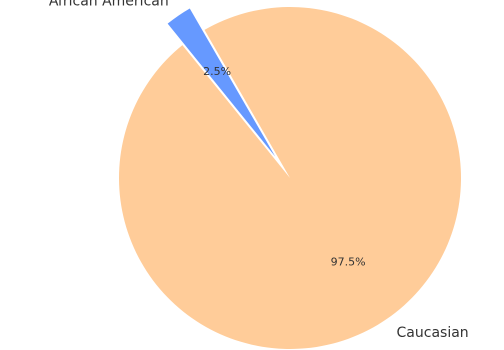  I want to click on pct-label-caucasian: 97.5%, so click(348, 262).